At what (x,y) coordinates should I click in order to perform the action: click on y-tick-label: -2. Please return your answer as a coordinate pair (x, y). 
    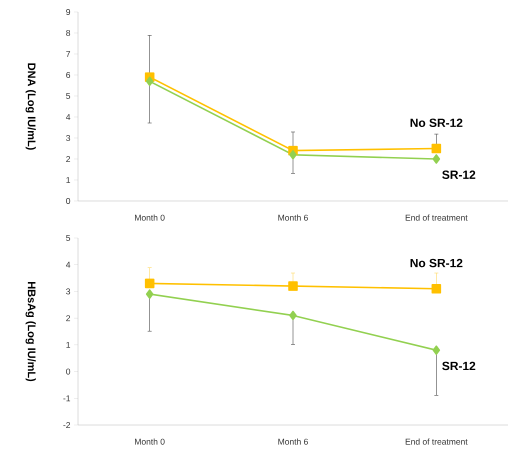
    Looking at the image, I should click on (66, 425).